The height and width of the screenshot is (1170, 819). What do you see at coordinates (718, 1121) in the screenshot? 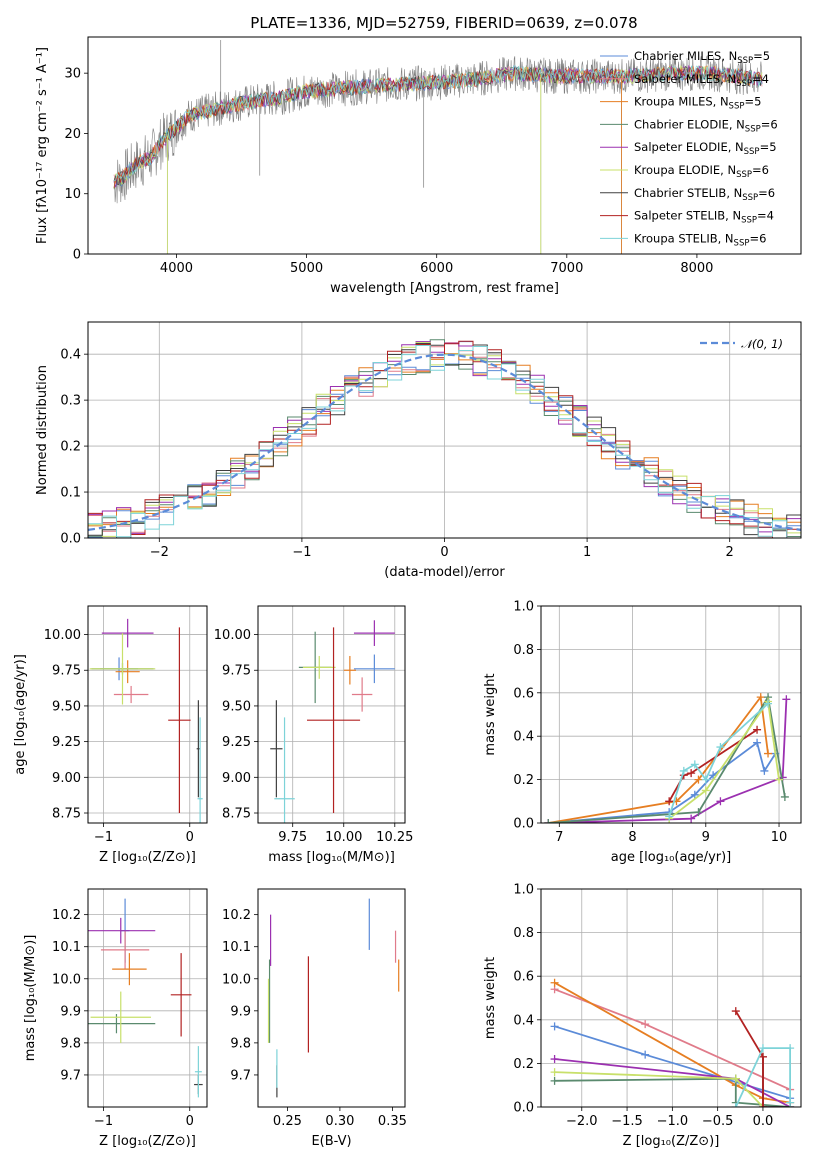
I see `weight-vs-z-xtick-label: −0.5` at bounding box center [718, 1121].